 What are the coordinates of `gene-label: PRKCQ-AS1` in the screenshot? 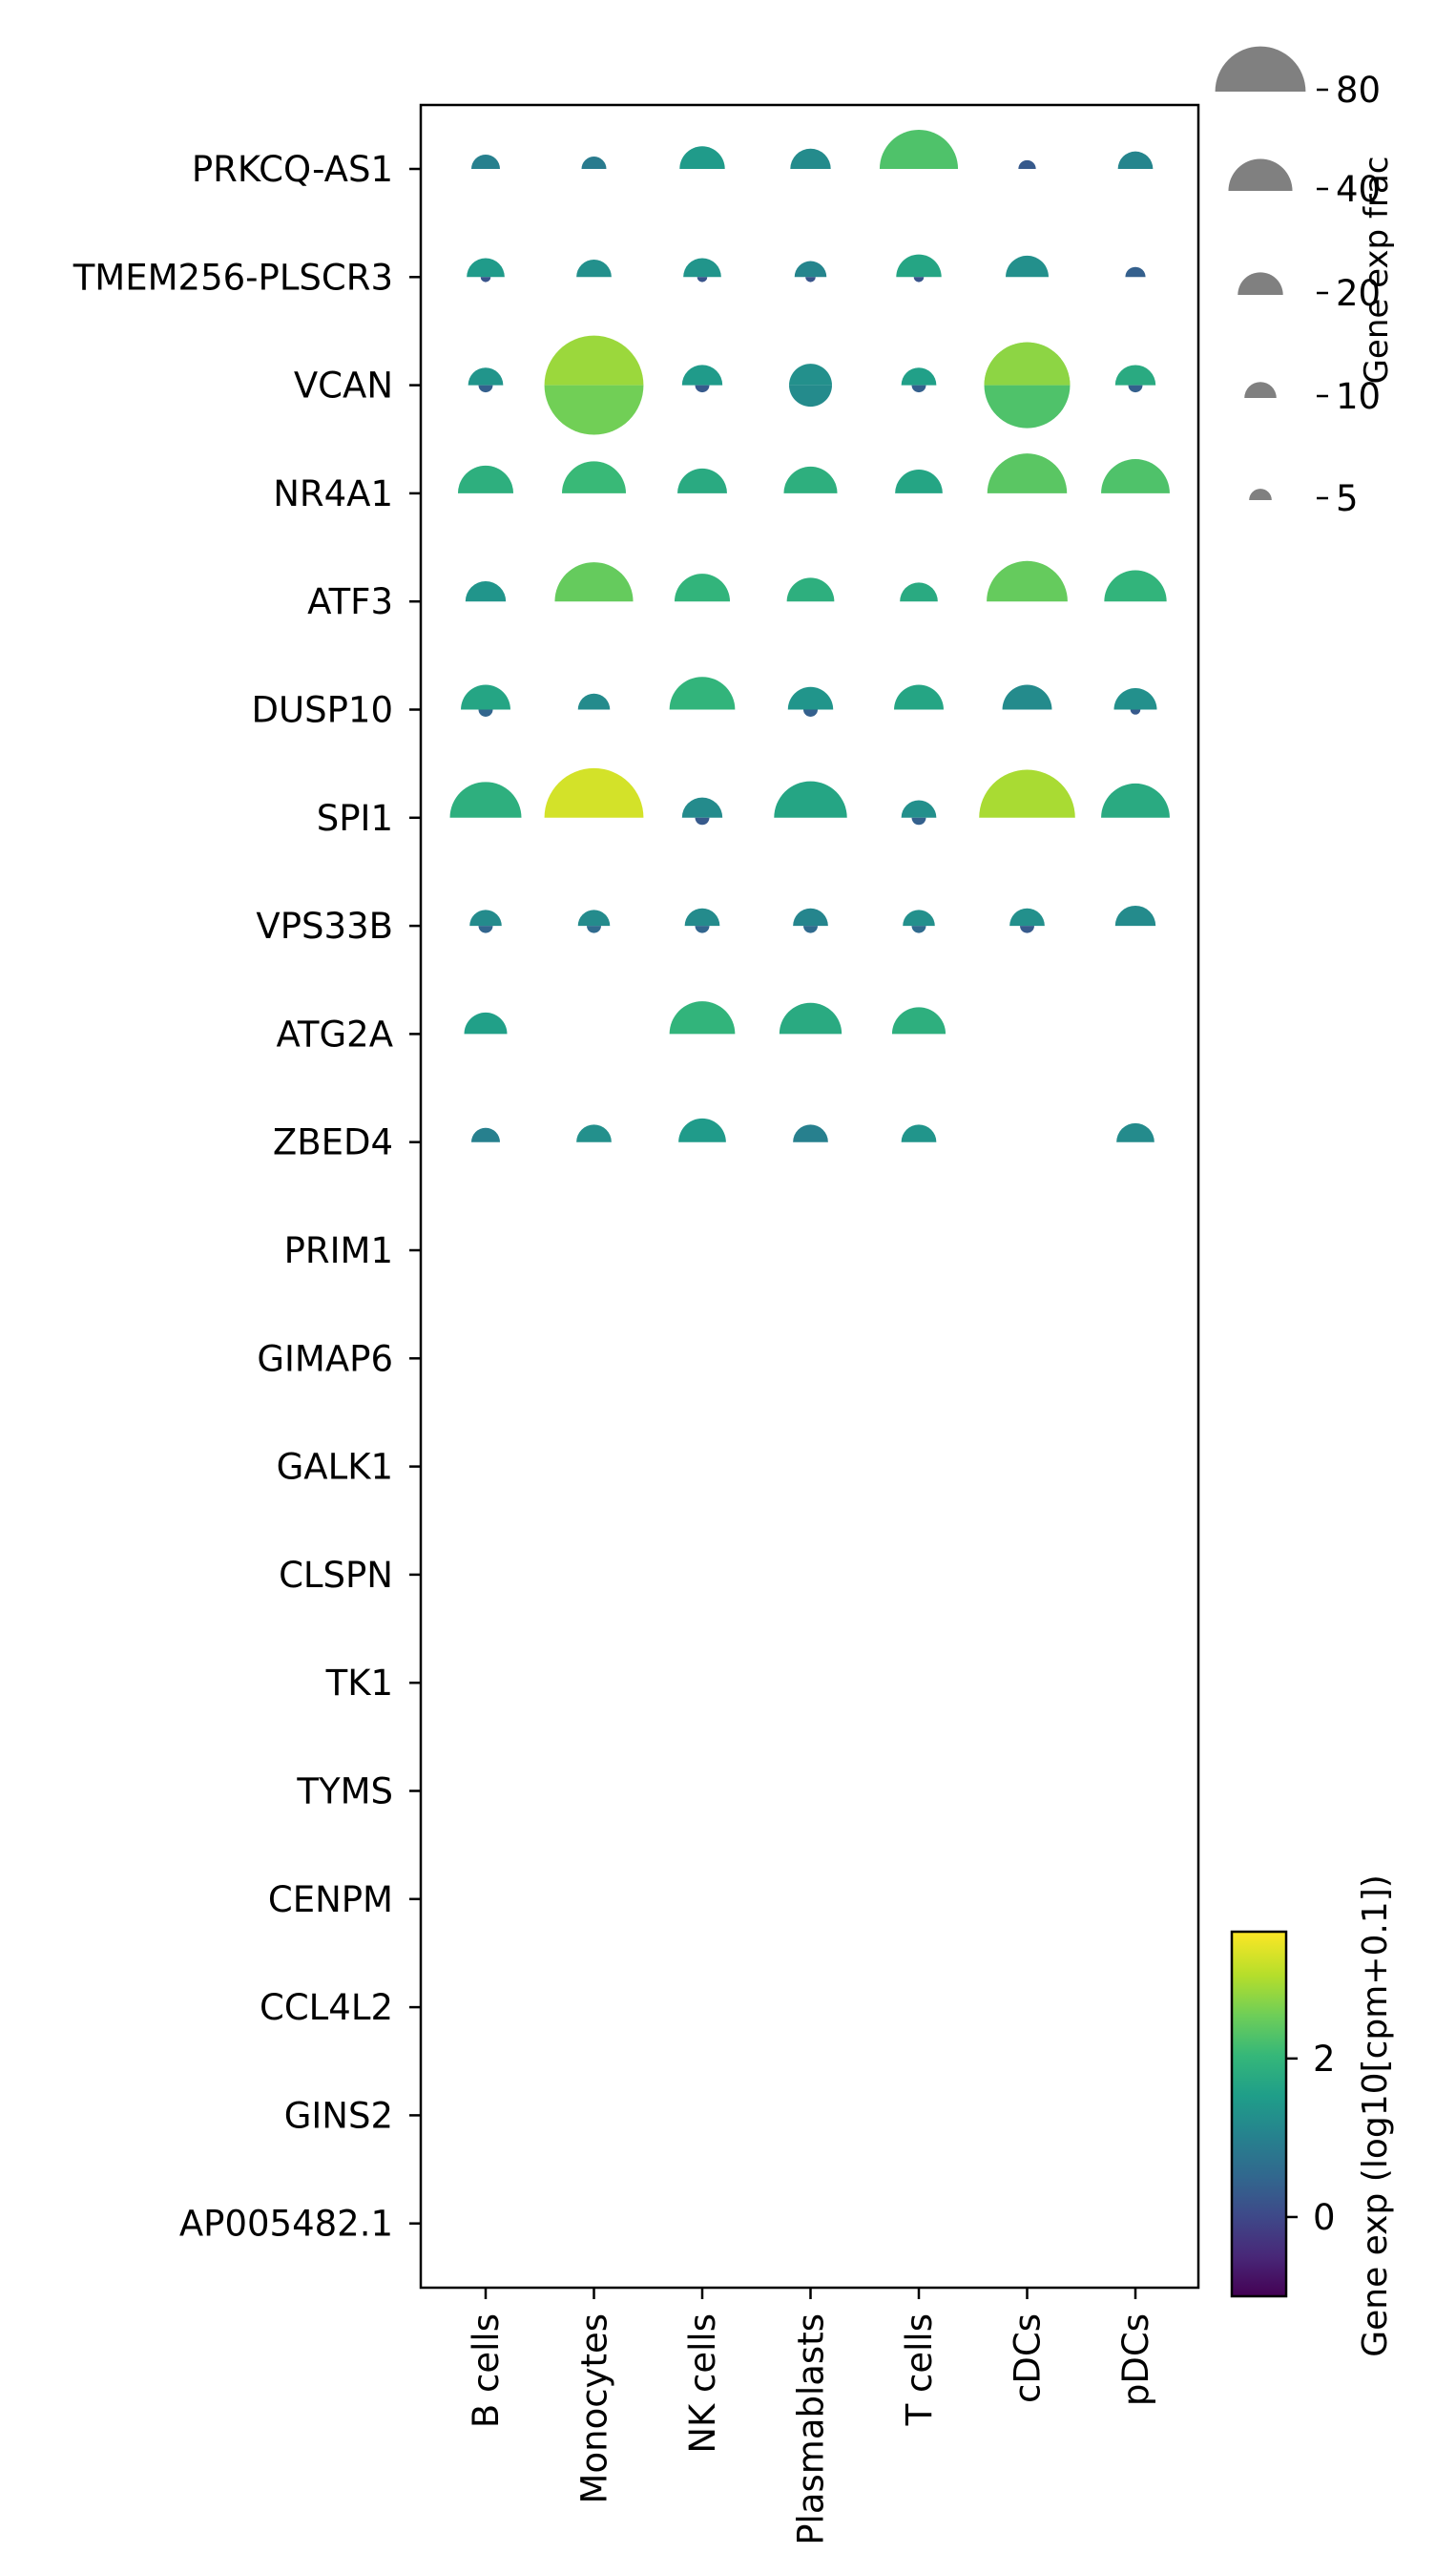 It's located at (292, 169).